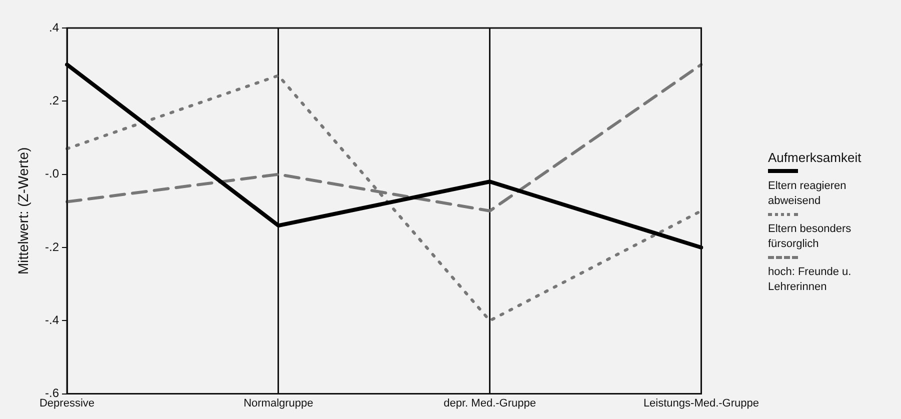 The width and height of the screenshot is (901, 419). What do you see at coordinates (810, 237) in the screenshot?
I see `legend-label: Eltern besonders fürsorglich` at bounding box center [810, 237].